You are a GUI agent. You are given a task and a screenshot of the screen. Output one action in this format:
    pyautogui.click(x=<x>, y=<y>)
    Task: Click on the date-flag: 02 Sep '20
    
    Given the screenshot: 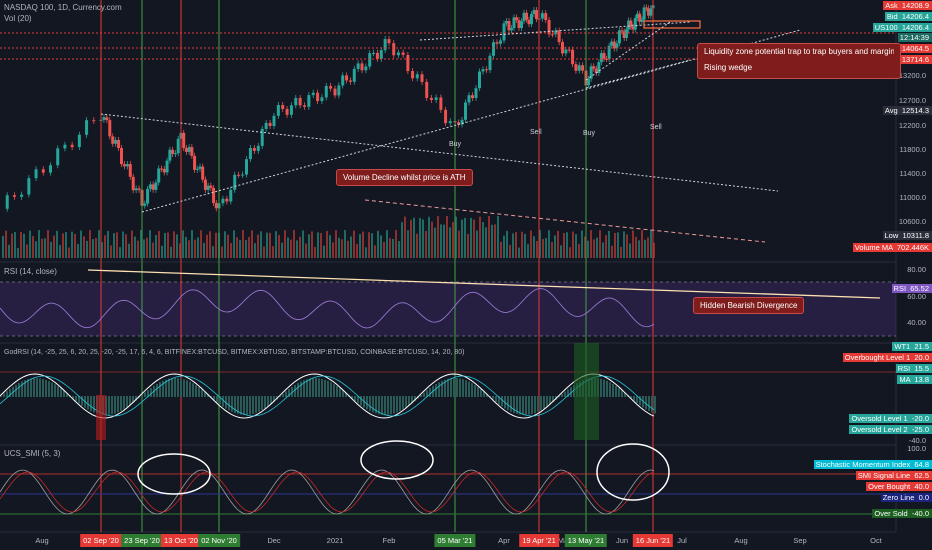 What is the action you would take?
    pyautogui.click(x=101, y=540)
    